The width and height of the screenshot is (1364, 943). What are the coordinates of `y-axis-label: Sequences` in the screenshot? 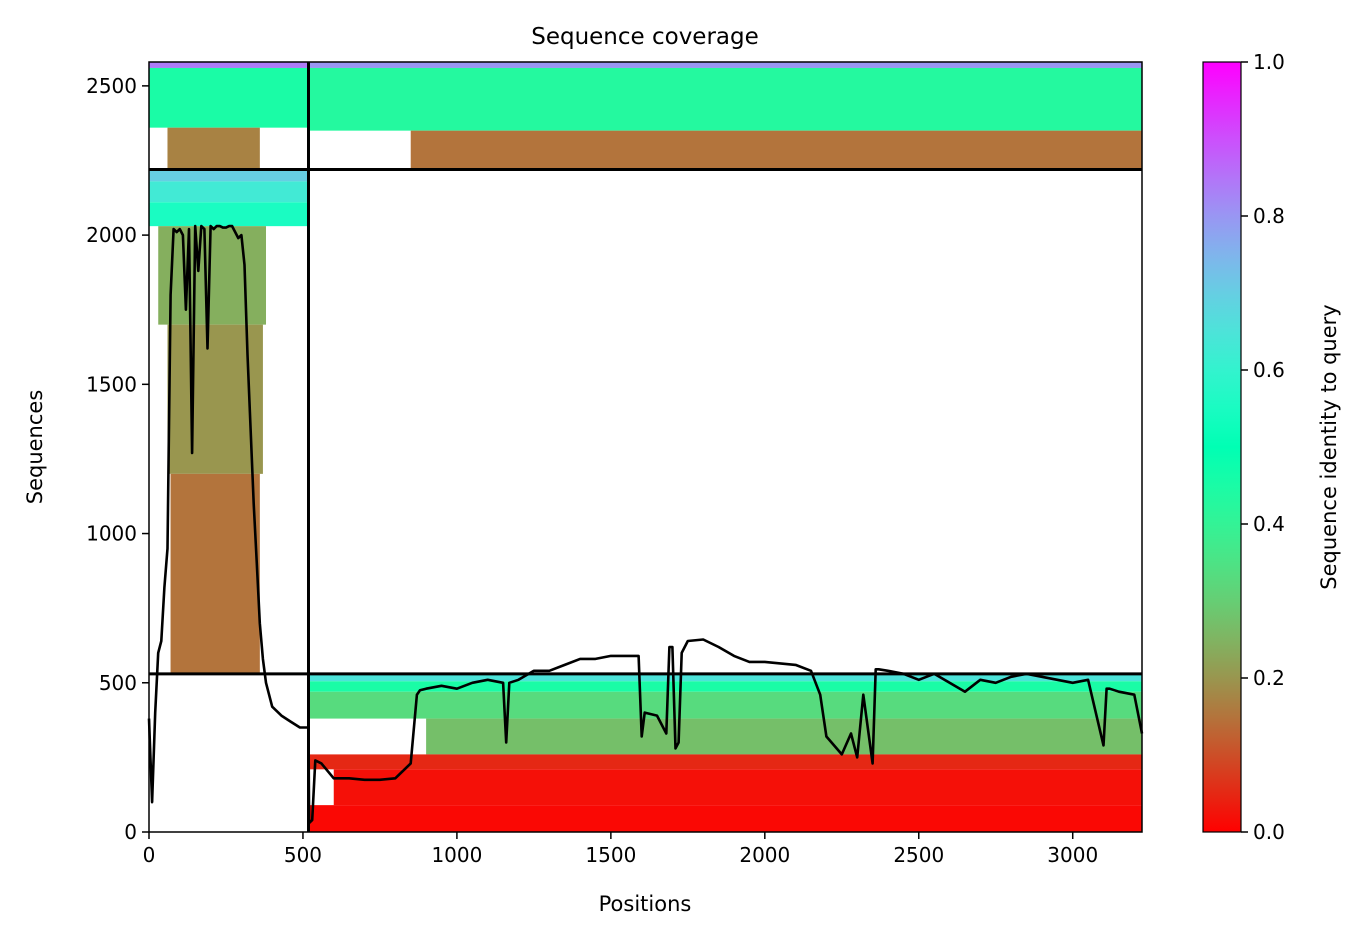 It's located at (35, 447).